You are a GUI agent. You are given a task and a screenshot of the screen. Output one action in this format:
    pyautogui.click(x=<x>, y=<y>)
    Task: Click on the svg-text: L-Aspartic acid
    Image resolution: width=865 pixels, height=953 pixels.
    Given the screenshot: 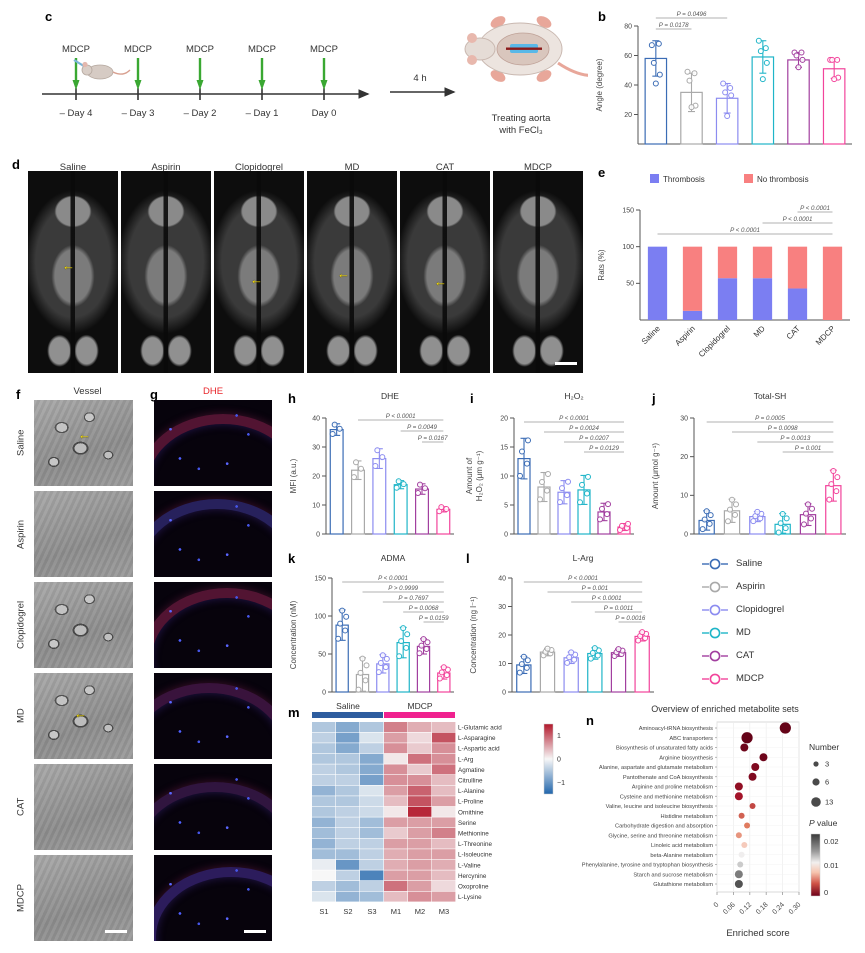 What is the action you would take?
    pyautogui.click(x=479, y=749)
    